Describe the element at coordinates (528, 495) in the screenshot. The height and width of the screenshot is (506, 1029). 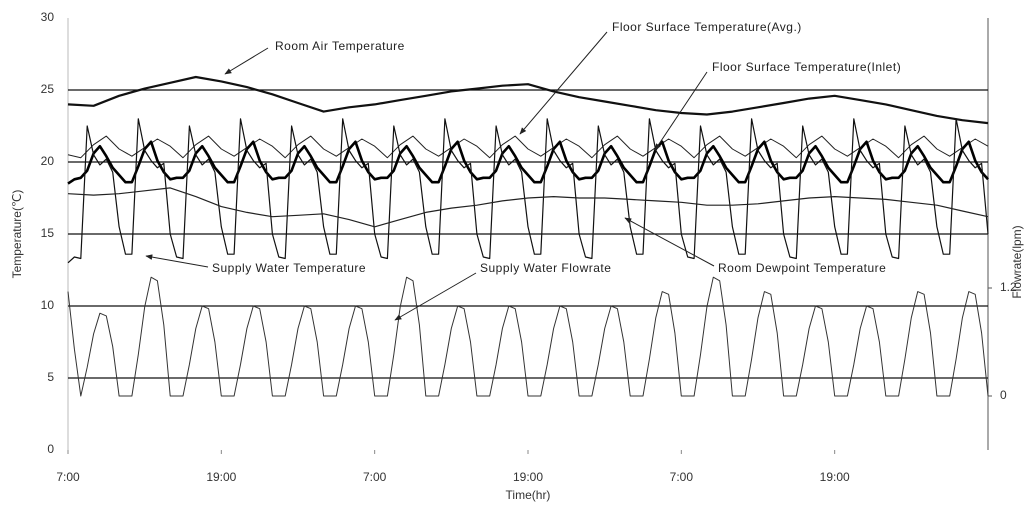
I see `x-axis-label: Time(hr)` at that location.